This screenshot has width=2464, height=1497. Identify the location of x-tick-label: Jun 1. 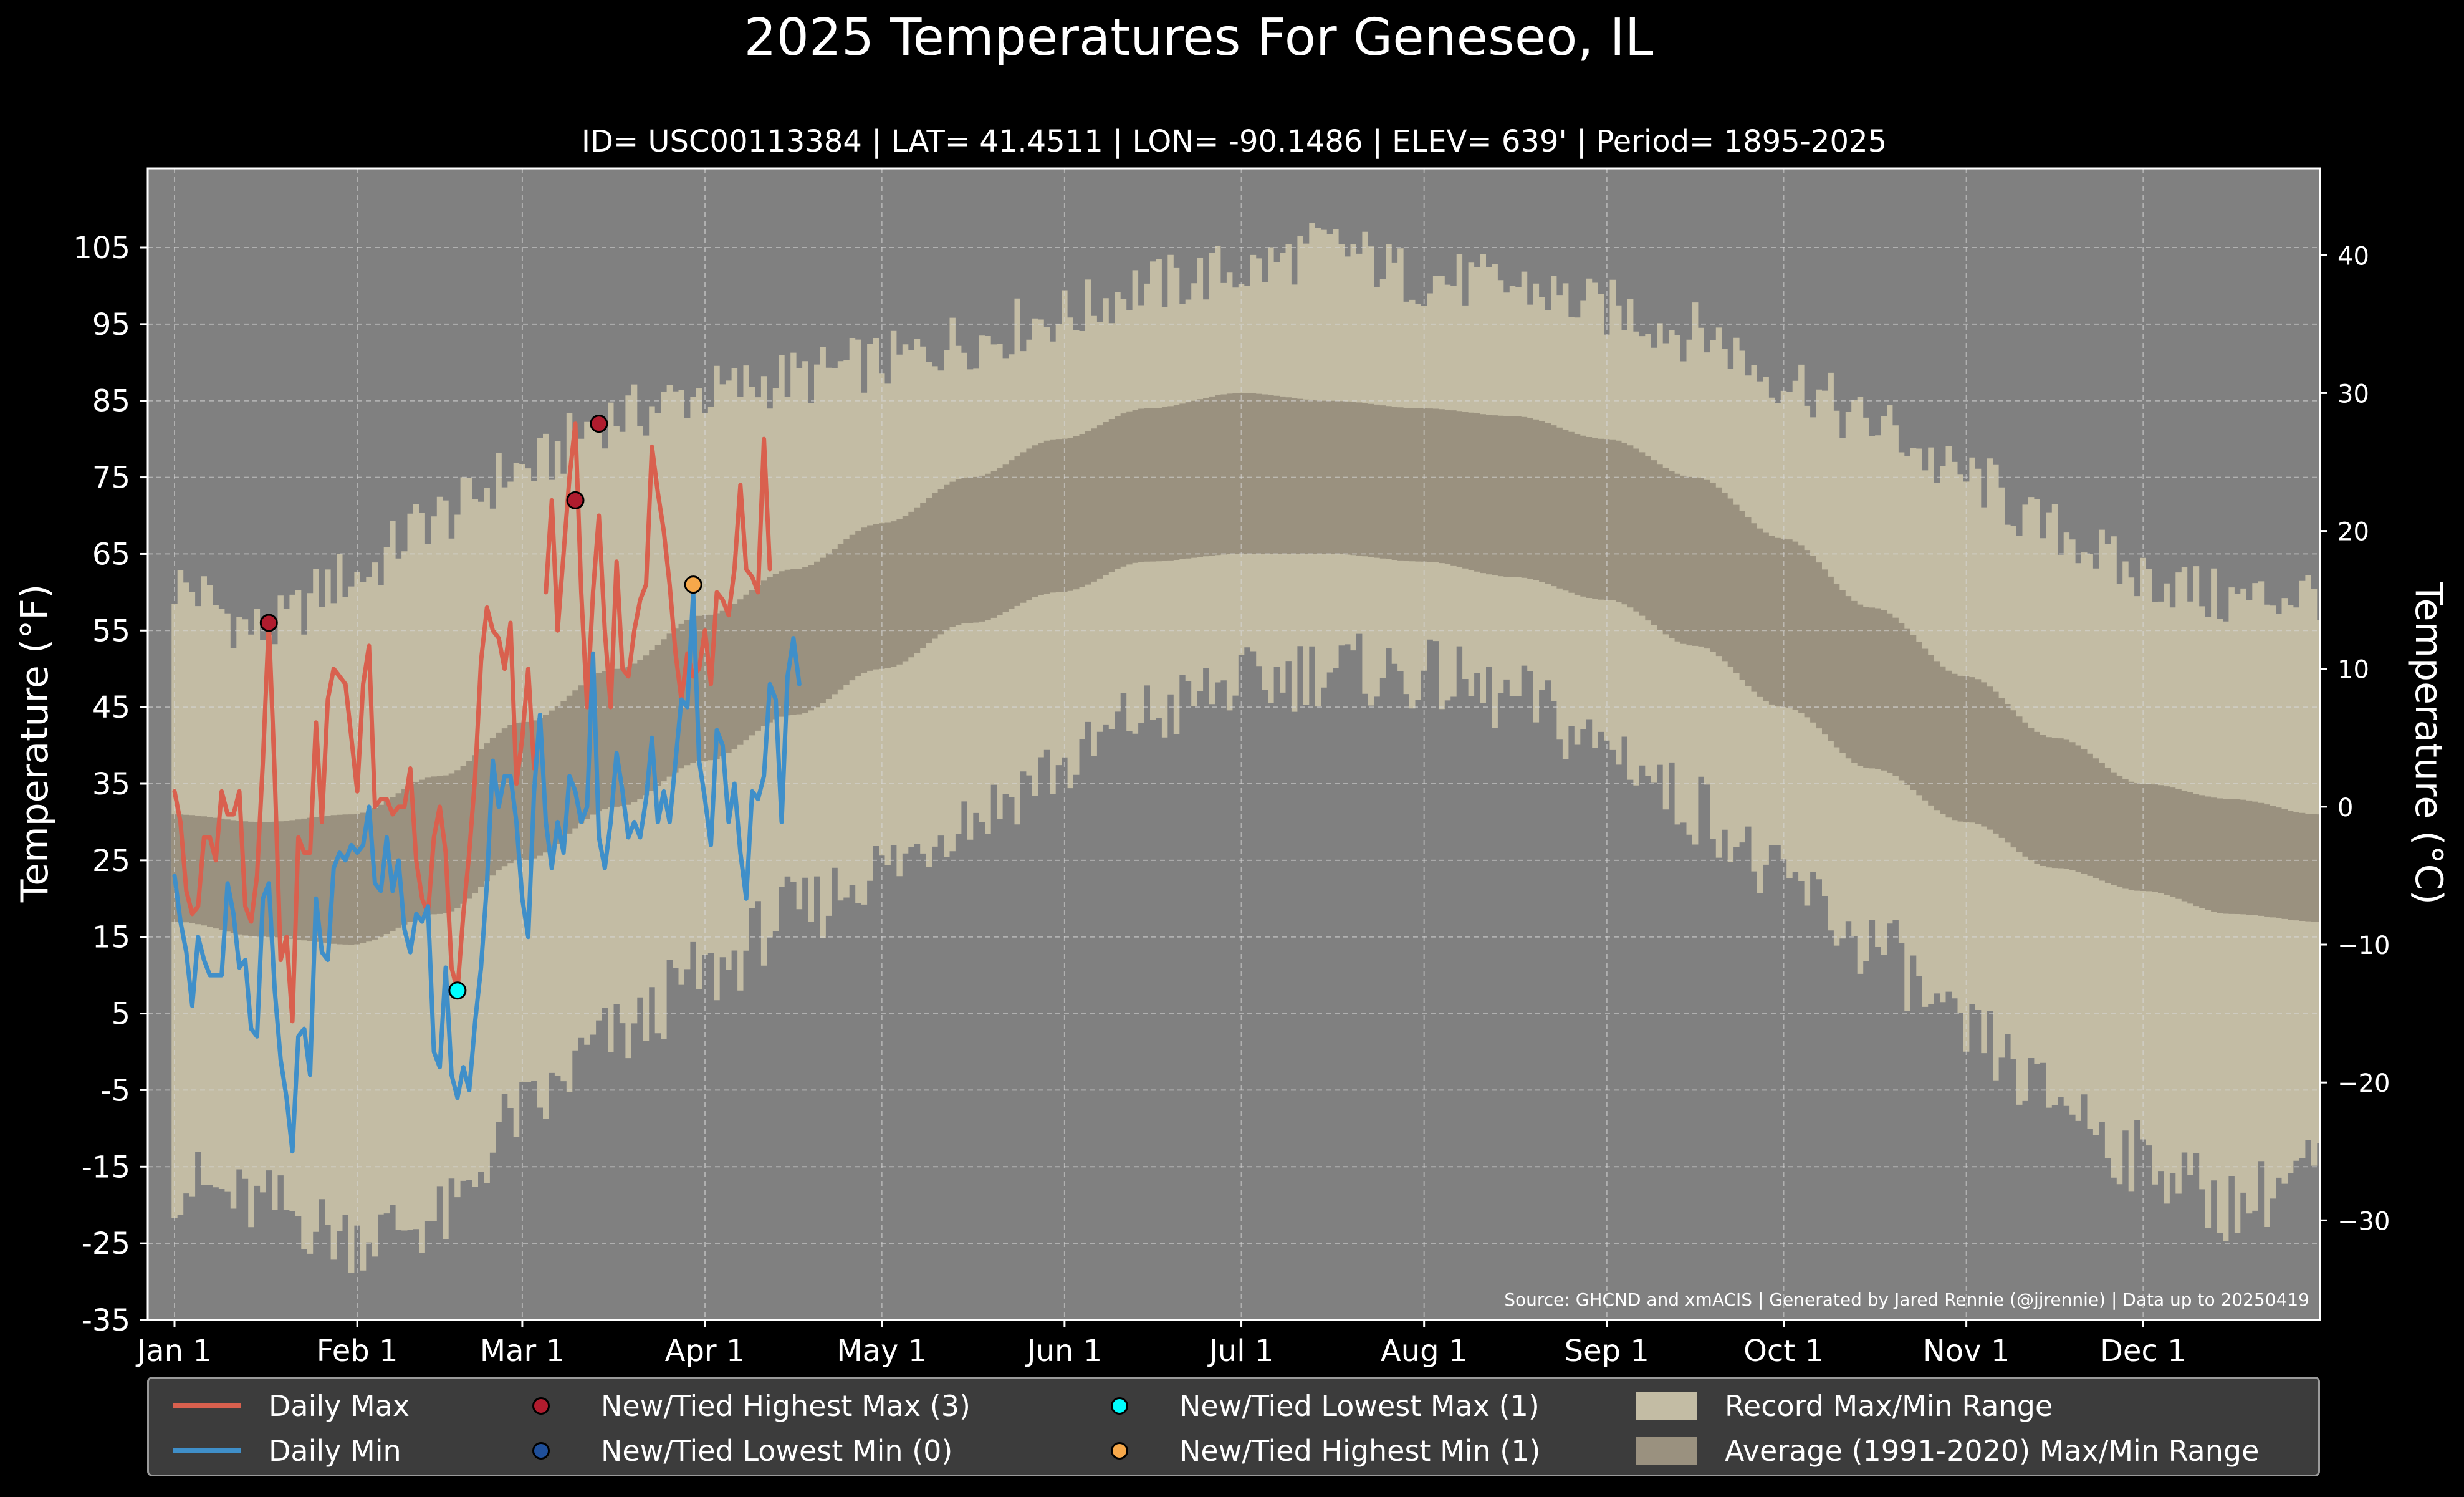
(1063, 1351).